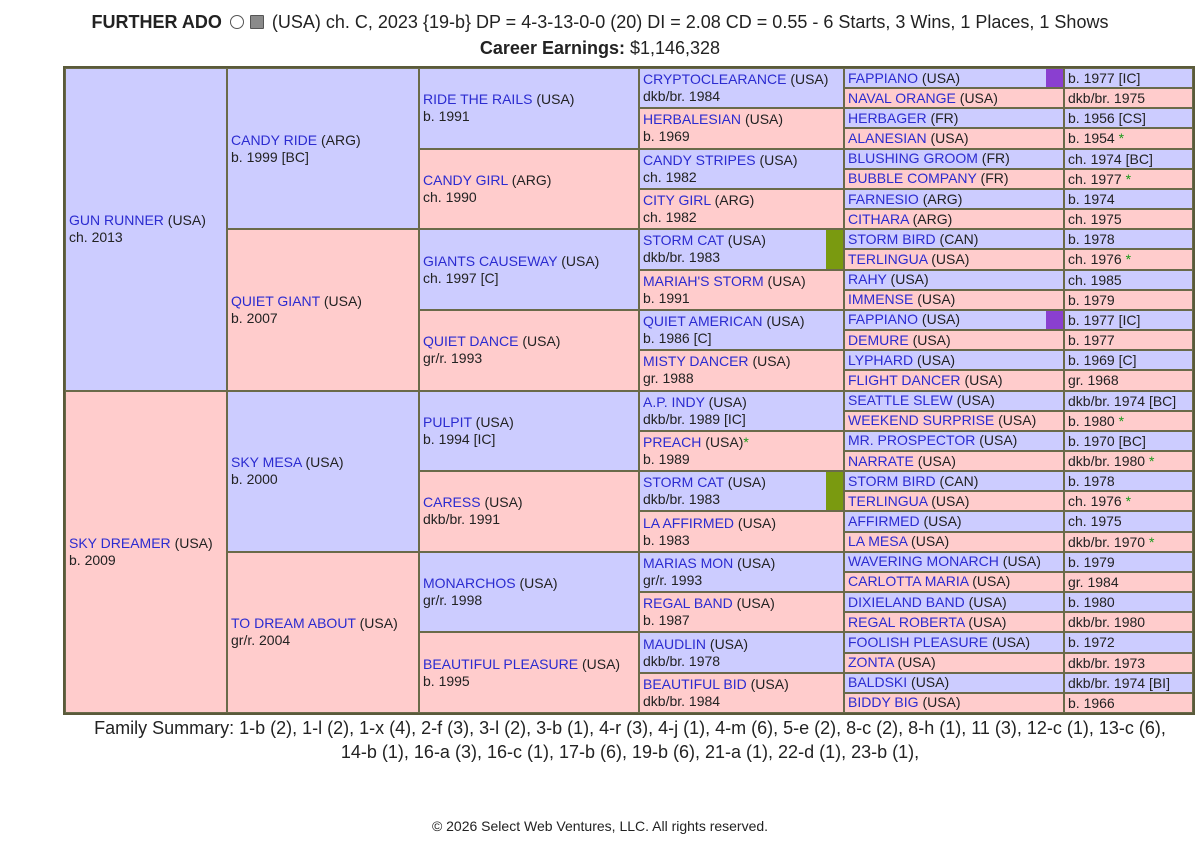  What do you see at coordinates (954, 78) in the screenshot?
I see `horse-cell: FAPPIANO (USA)` at bounding box center [954, 78].